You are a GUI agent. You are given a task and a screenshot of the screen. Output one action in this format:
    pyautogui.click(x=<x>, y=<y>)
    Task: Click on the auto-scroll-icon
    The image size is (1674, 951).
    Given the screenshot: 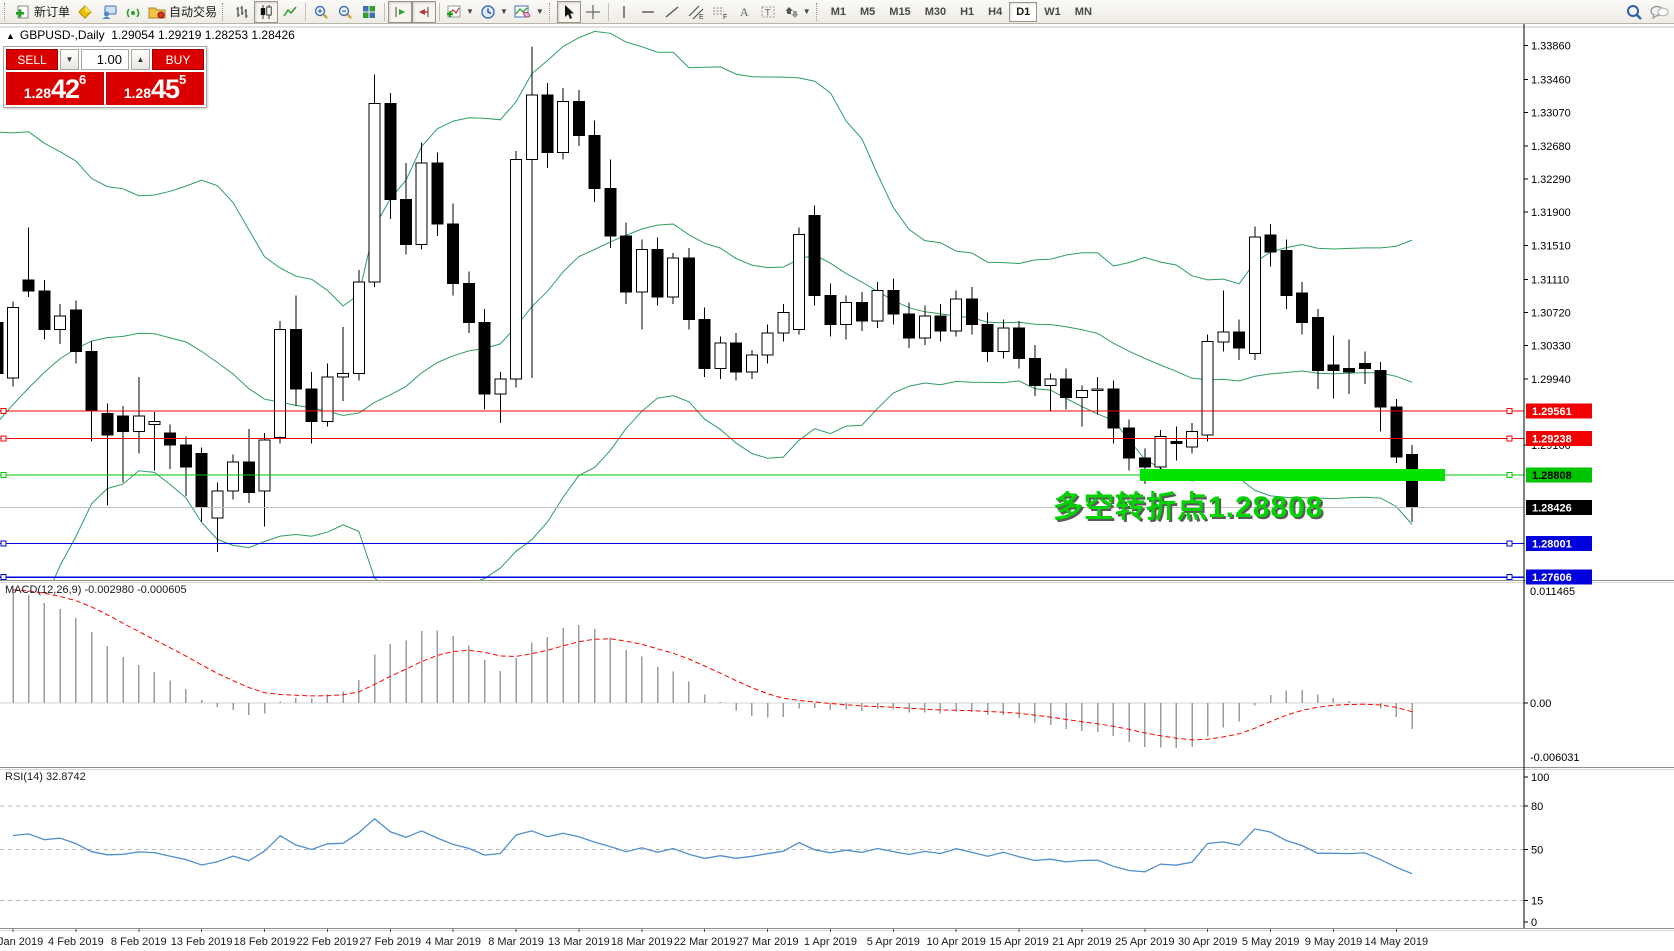 What is the action you would take?
    pyautogui.click(x=400, y=12)
    